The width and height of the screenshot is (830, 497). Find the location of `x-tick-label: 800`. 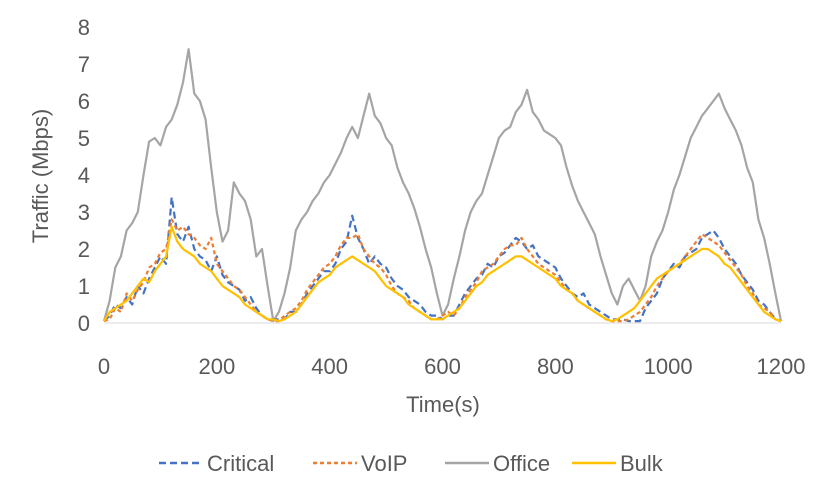

x-tick-label: 800 is located at coordinates (555, 366).